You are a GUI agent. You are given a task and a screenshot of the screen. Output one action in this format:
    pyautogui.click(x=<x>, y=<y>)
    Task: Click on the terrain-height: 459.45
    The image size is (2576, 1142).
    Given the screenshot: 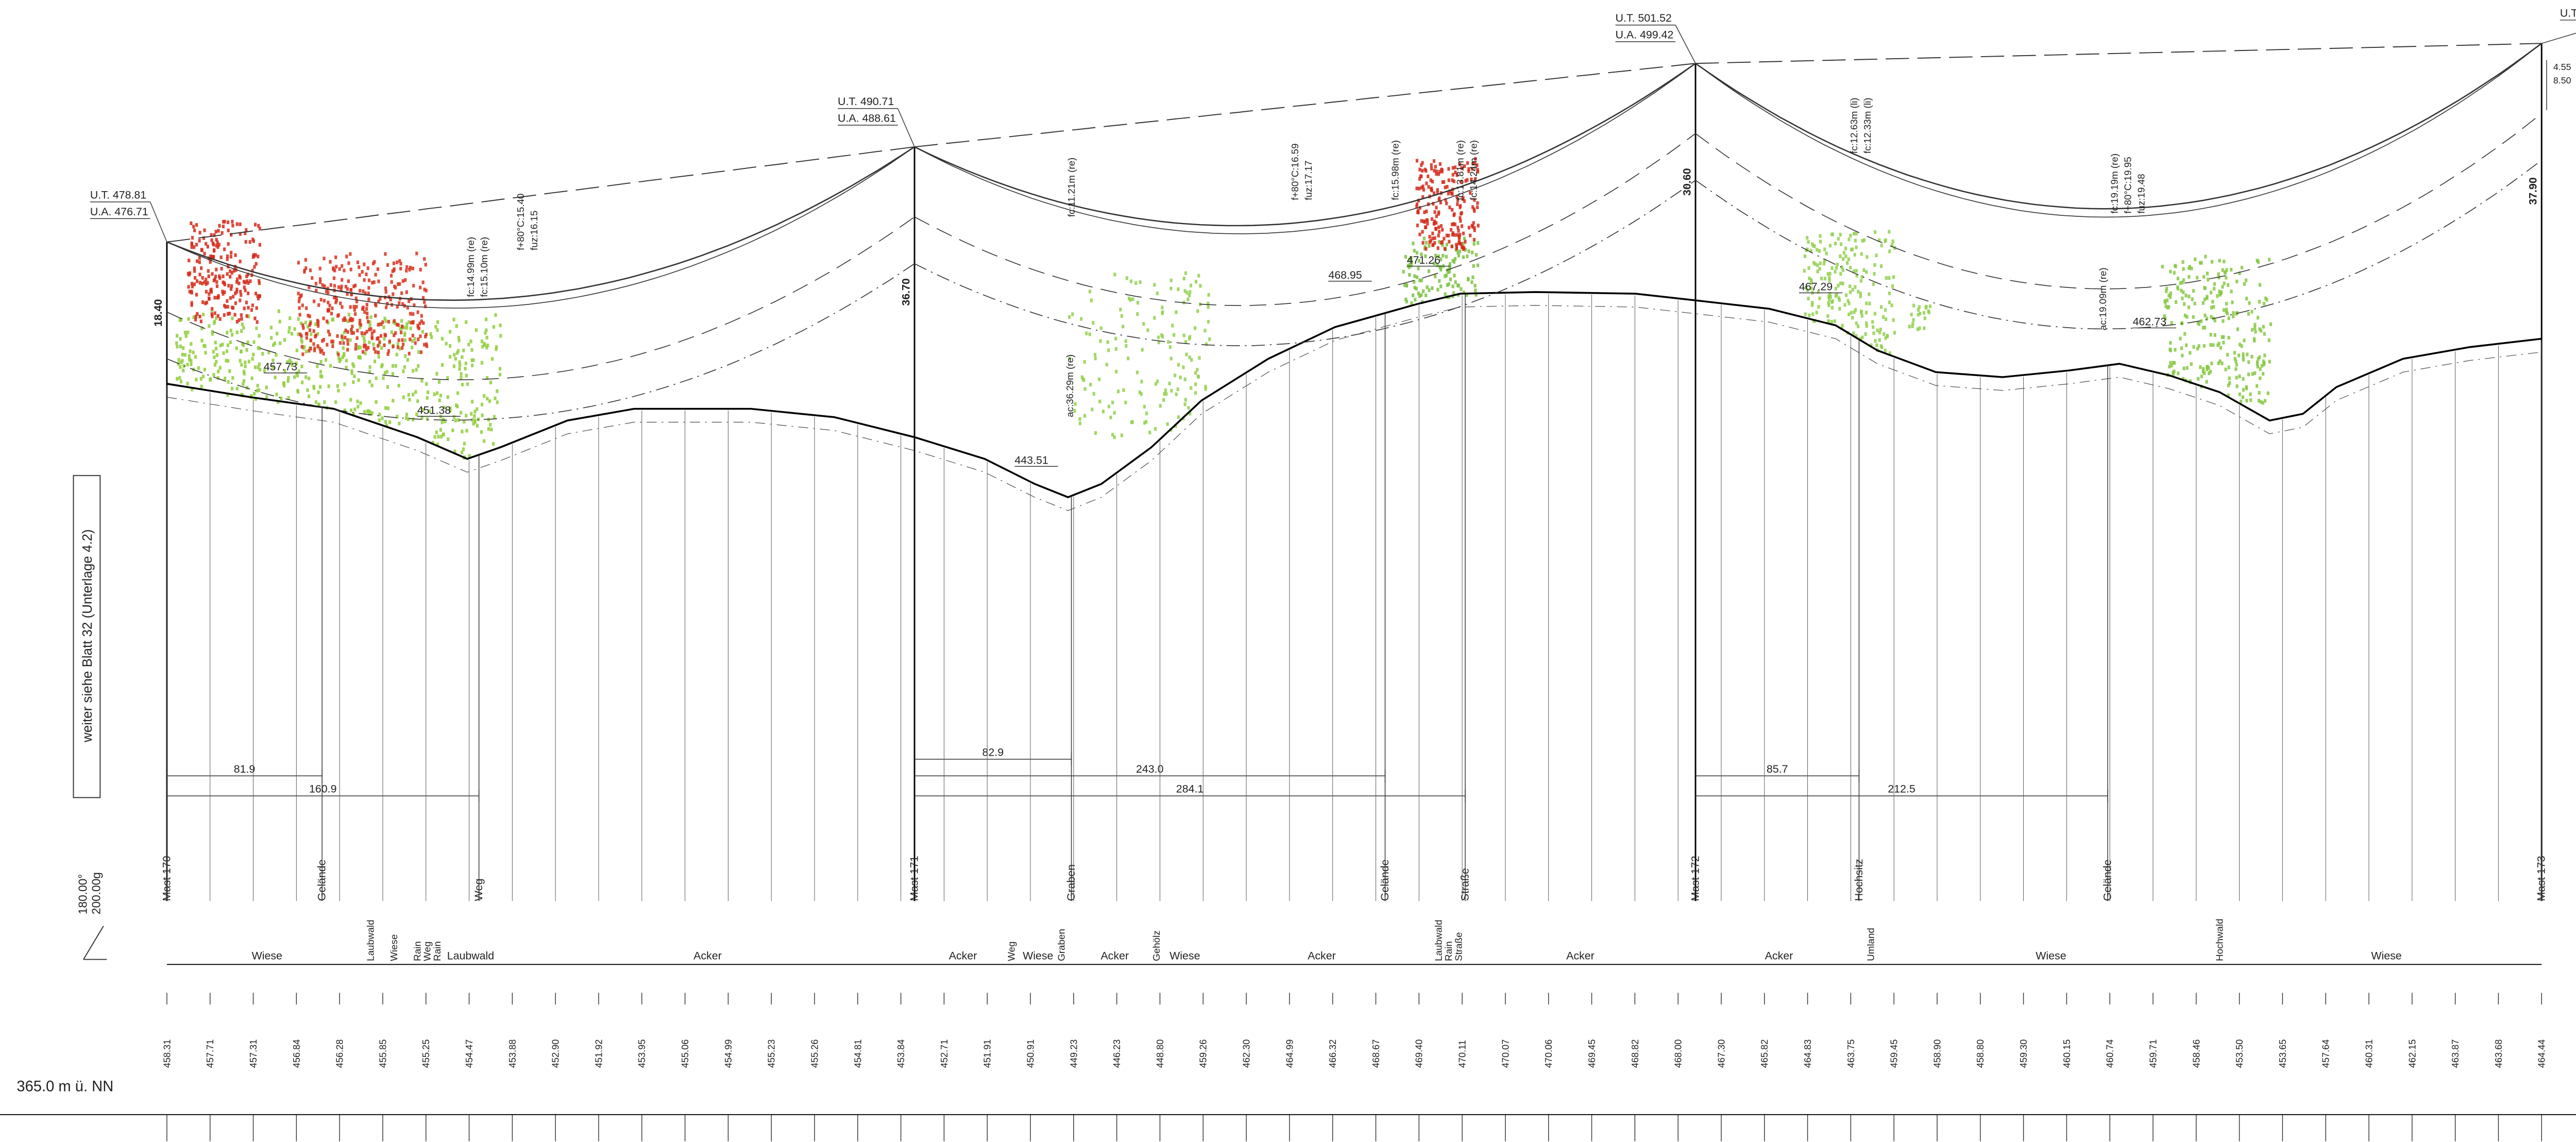 What is the action you would take?
    pyautogui.click(x=1894, y=1054)
    